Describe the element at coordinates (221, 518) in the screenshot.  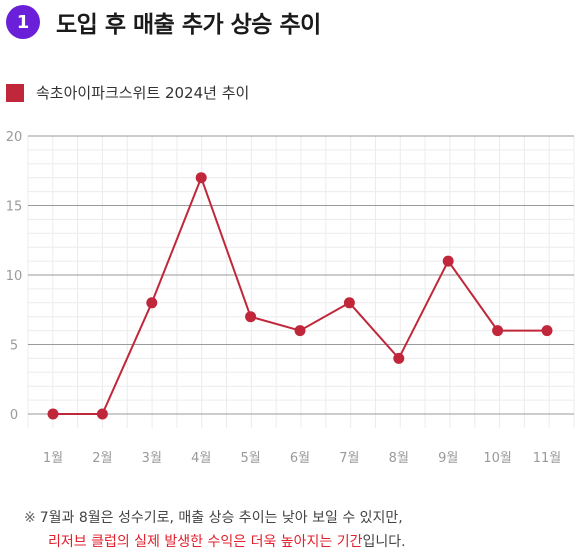
I see `footnote-text-1: 7월과 8월은 성수기로, 매출 상승 추이는 낮아 보일 수 있지만,` at that location.